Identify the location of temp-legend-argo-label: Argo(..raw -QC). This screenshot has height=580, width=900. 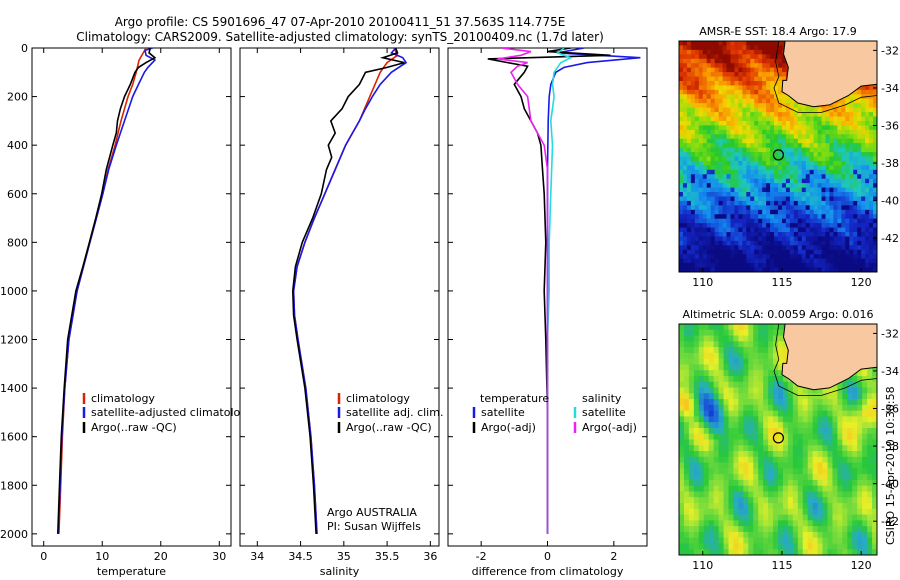
(134, 427).